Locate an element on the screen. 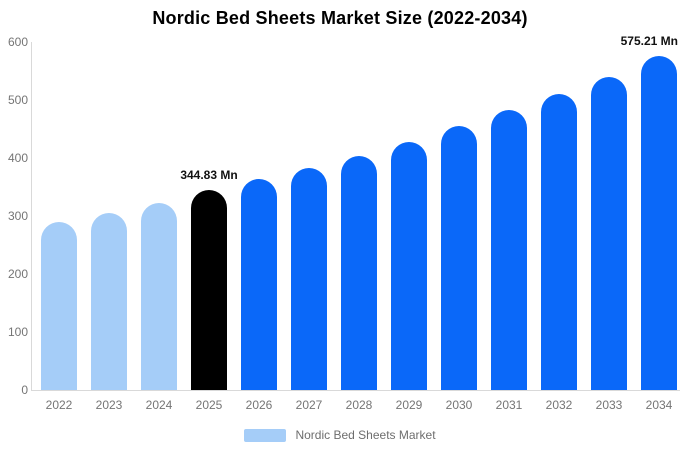 Image resolution: width=680 pixels, height=450 pixels. y-axis-tick-label: 200 is located at coordinates (17, 274).